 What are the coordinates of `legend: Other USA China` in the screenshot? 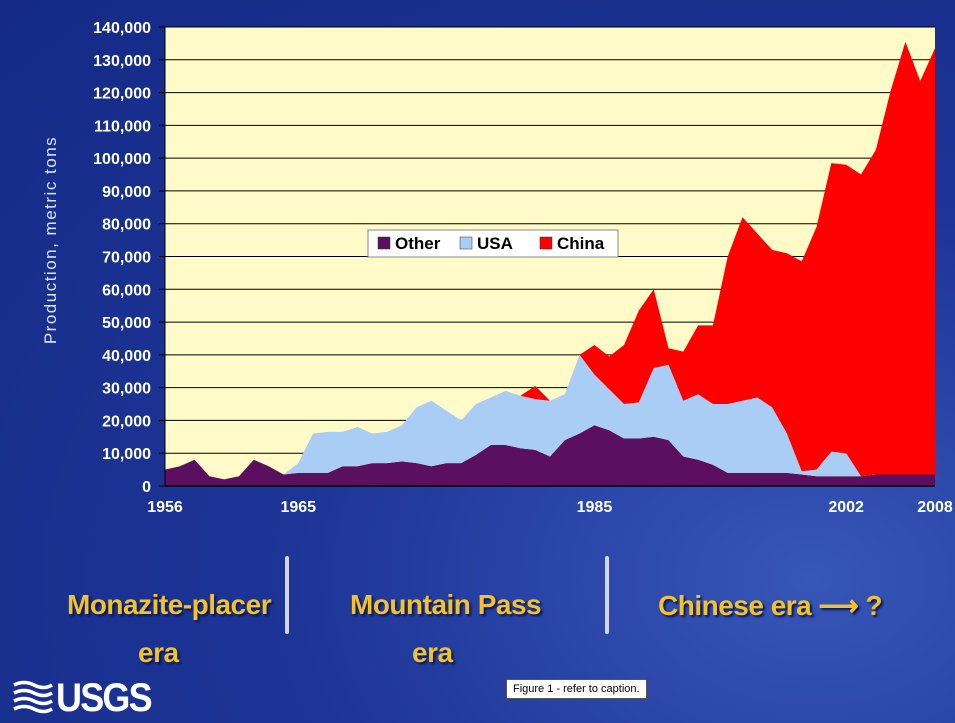 It's located at (493, 243).